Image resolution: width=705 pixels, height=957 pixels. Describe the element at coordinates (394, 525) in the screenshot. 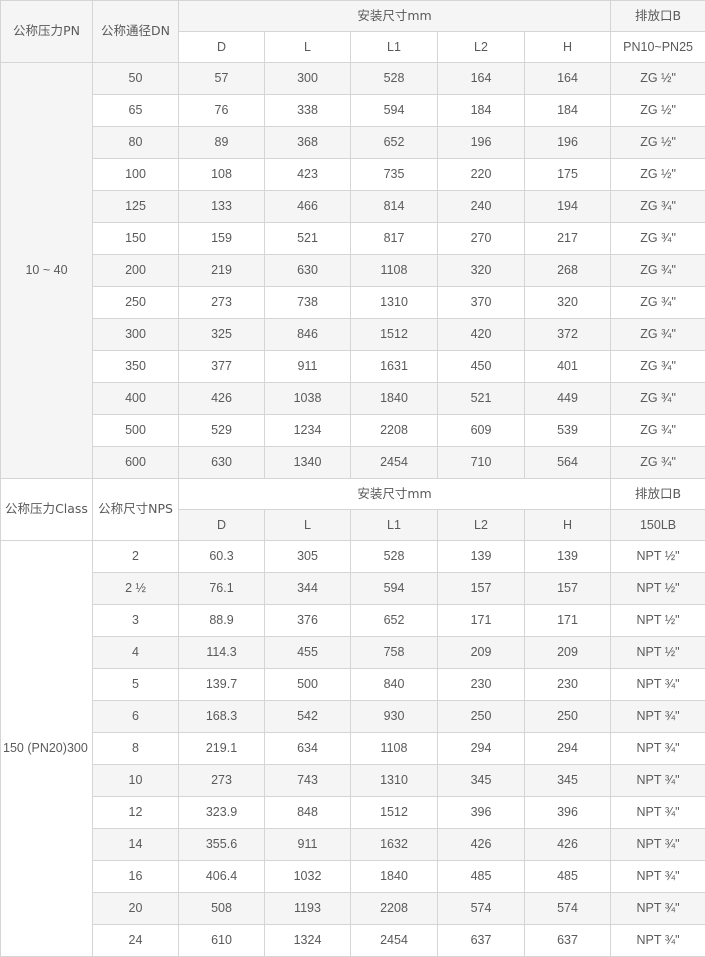

I see `header-col-l1: L1` at that location.